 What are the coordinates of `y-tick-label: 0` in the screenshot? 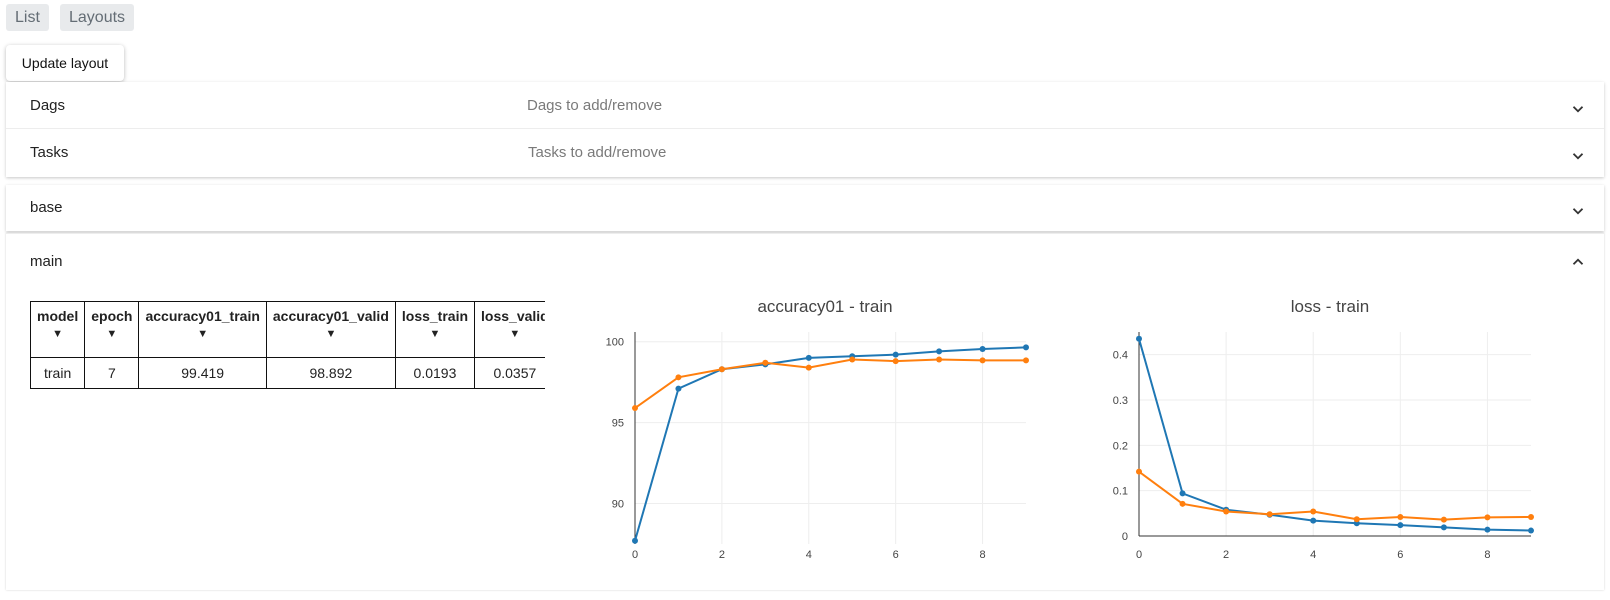 It's located at (1125, 537).